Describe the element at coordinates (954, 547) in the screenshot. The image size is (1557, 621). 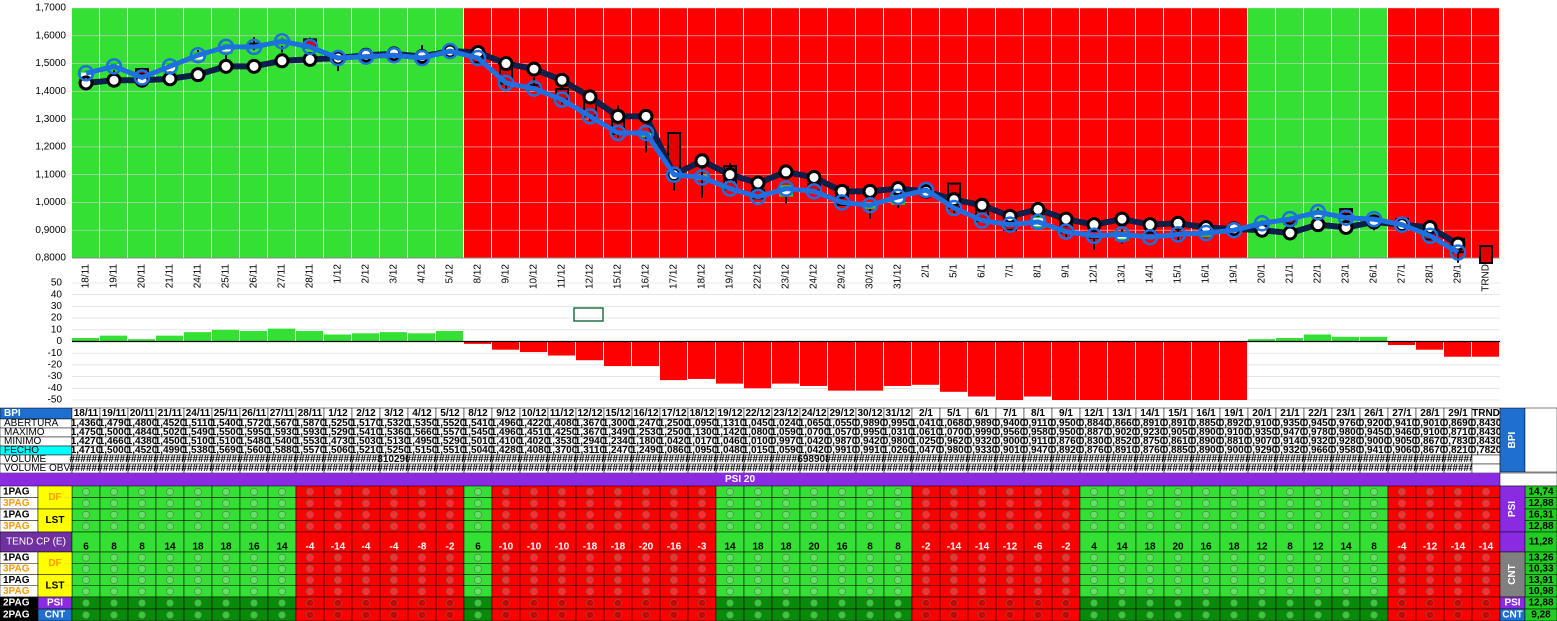
I see `tend-value: -14` at that location.